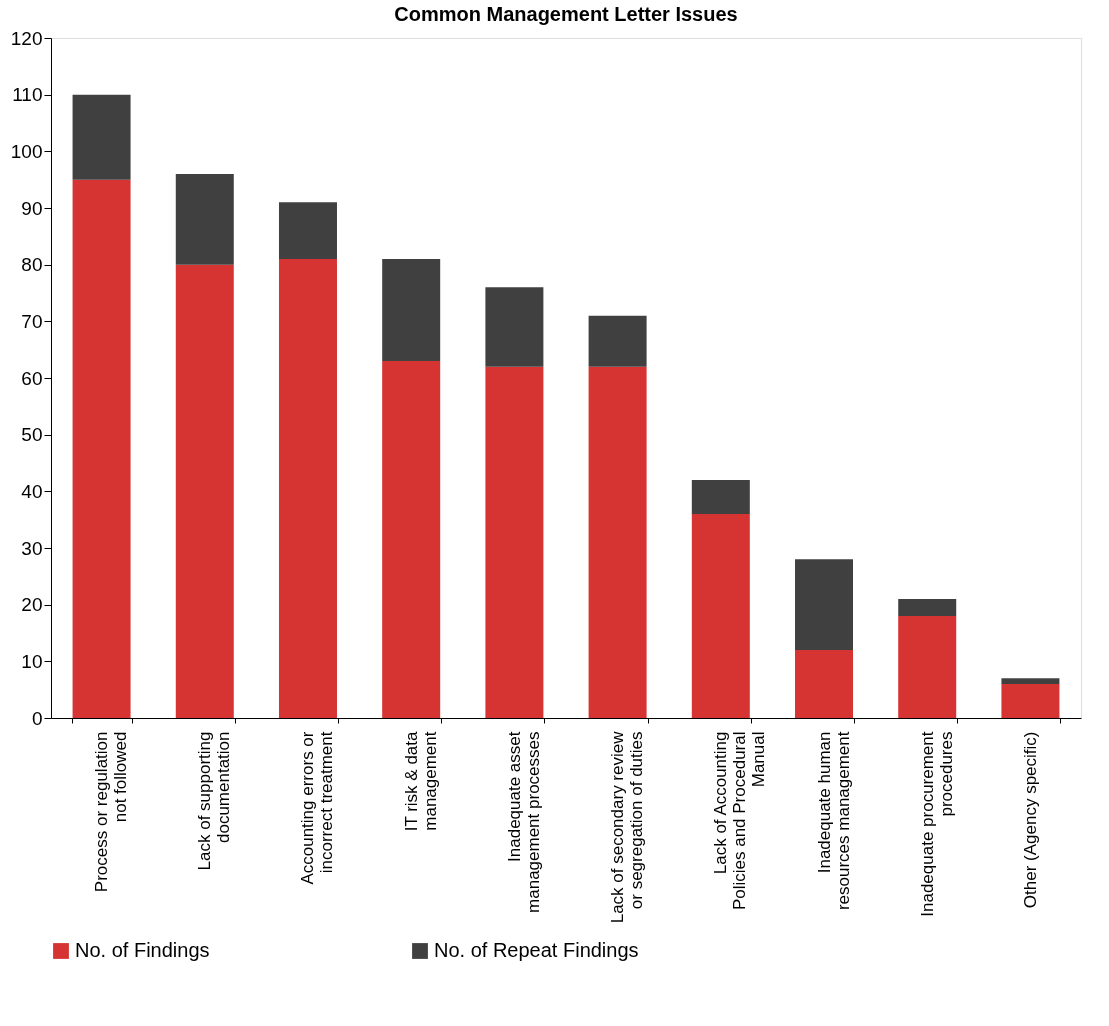 This screenshot has width=1109, height=1026. I want to click on y-tick-label: 80, so click(32, 265).